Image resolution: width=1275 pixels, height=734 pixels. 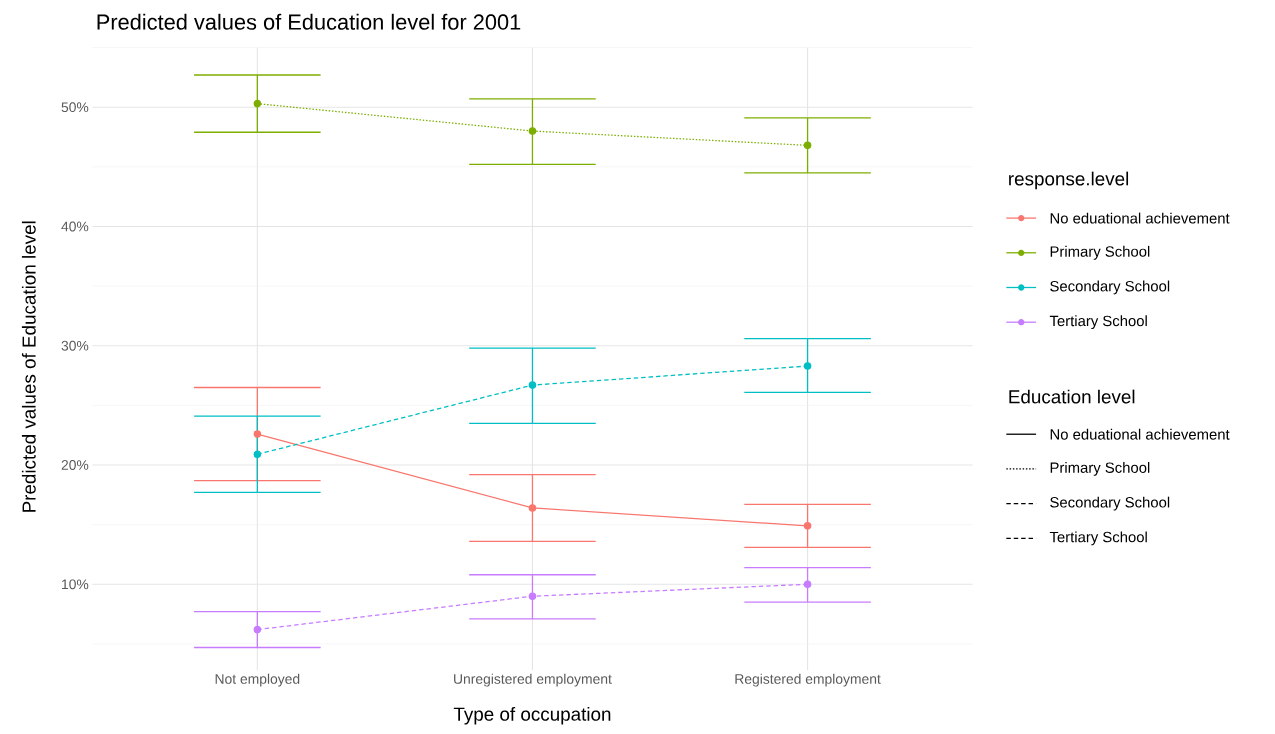 What do you see at coordinates (75, 226) in the screenshot?
I see `y-tick-label: 40%` at bounding box center [75, 226].